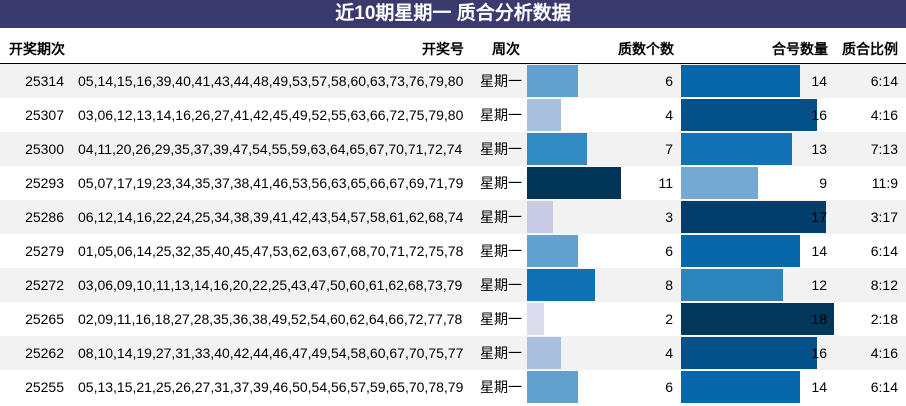 The image size is (906, 406). What do you see at coordinates (884, 183) in the screenshot?
I see `ratio-cell: 11:9` at bounding box center [884, 183].